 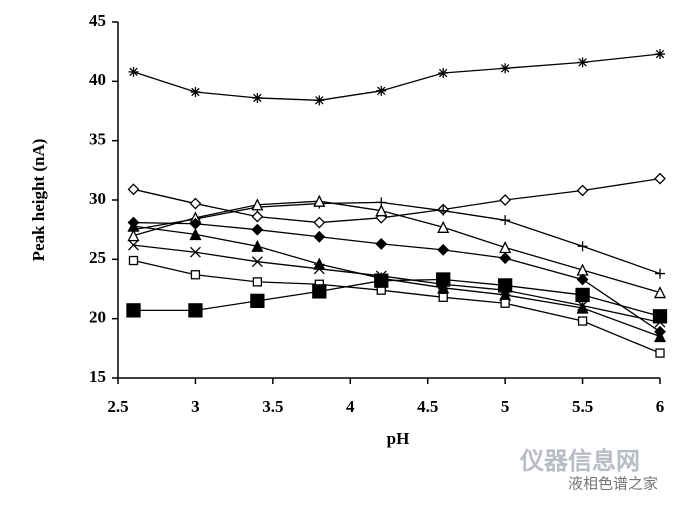 What do you see at coordinates (505, 406) in the screenshot?
I see `x-tick-label: 5` at bounding box center [505, 406].